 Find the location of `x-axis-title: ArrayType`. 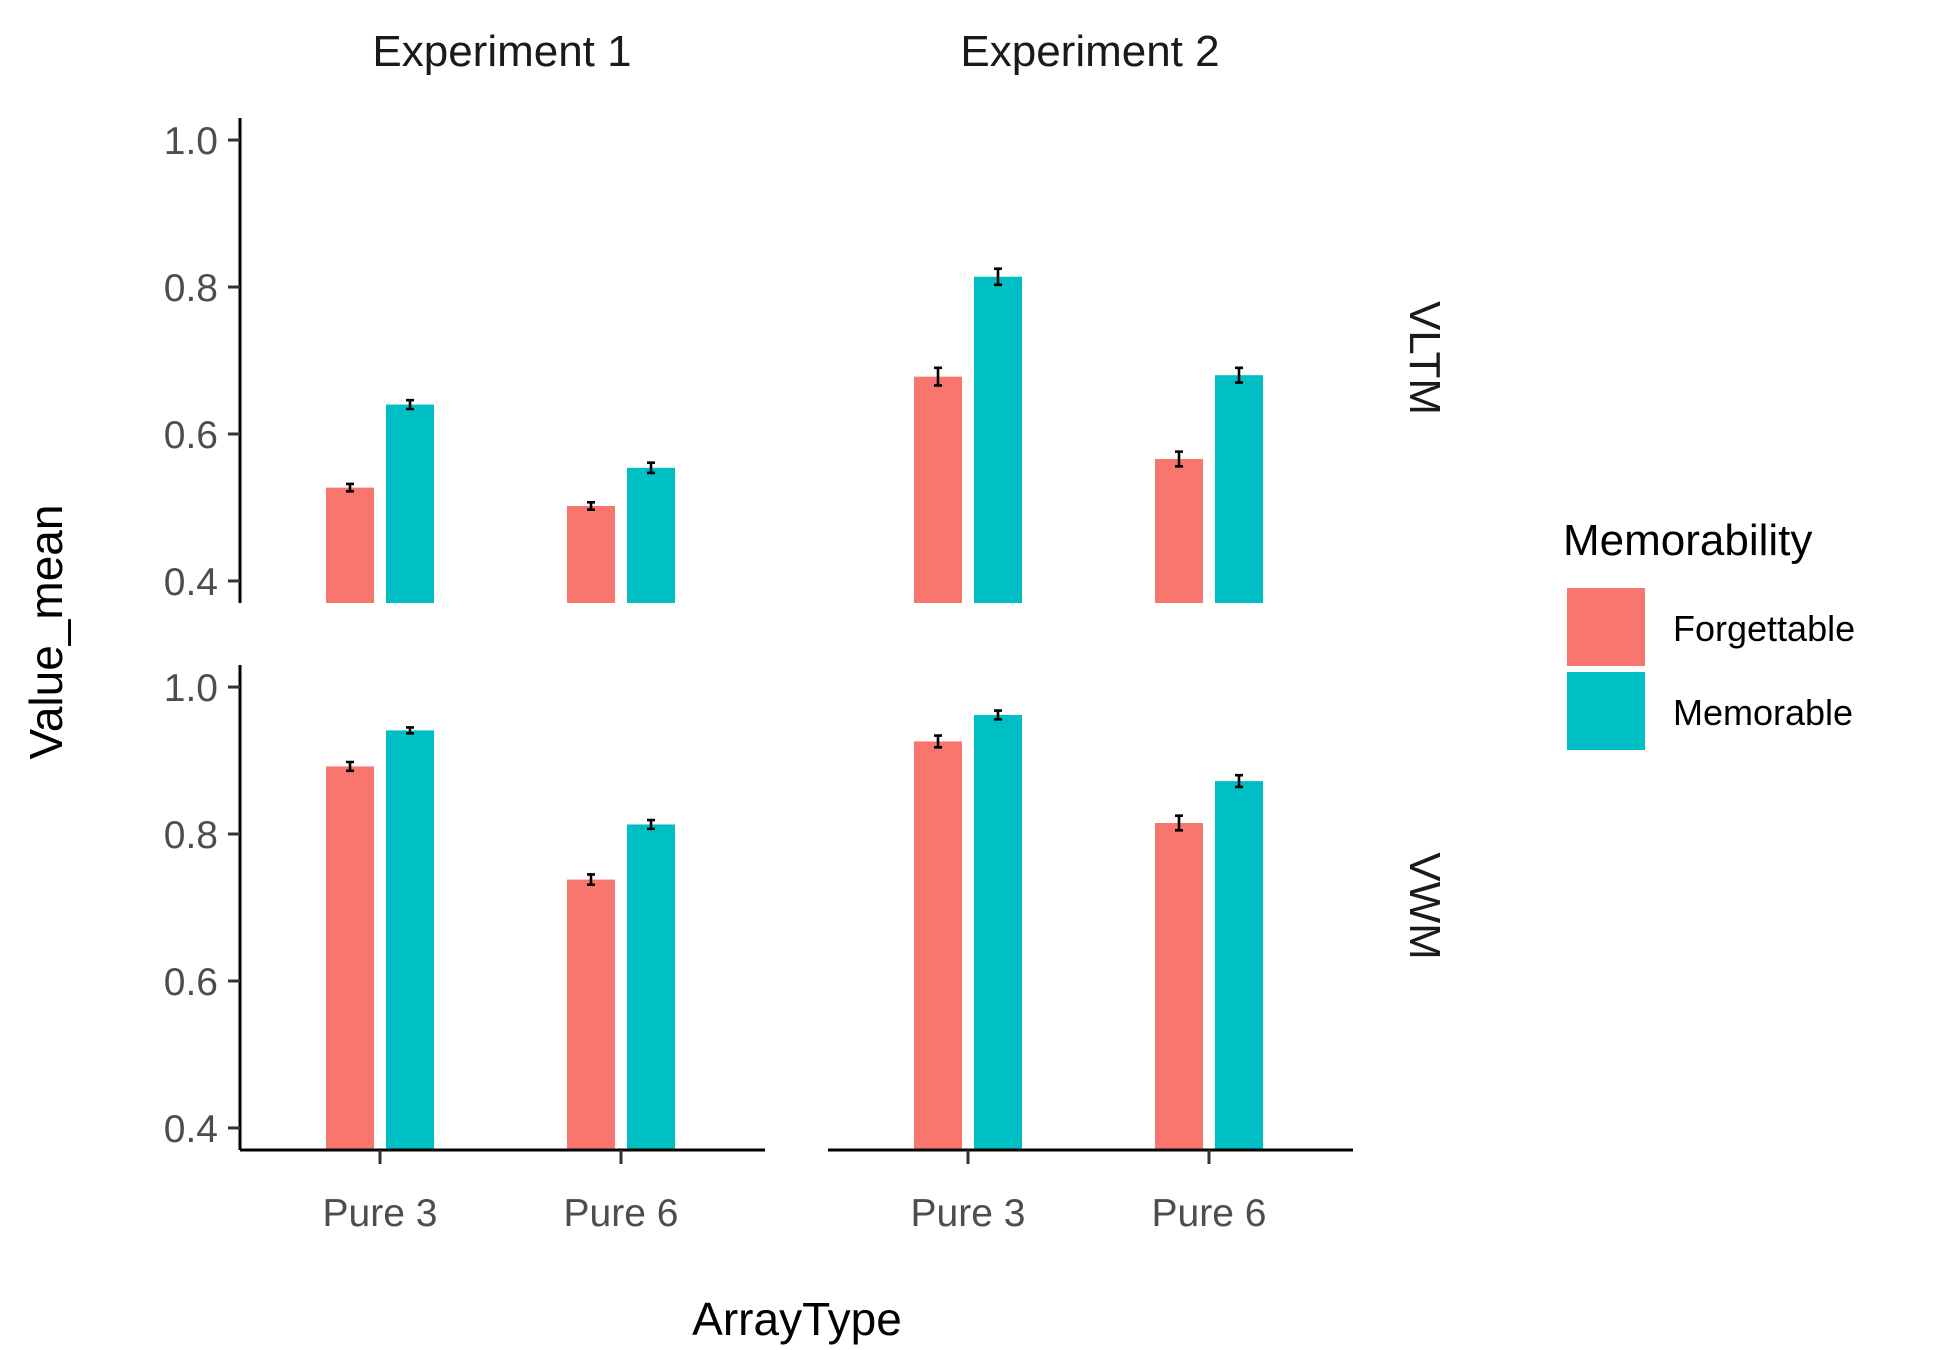

x-axis-title: ArrayType is located at coordinates (797, 1319).